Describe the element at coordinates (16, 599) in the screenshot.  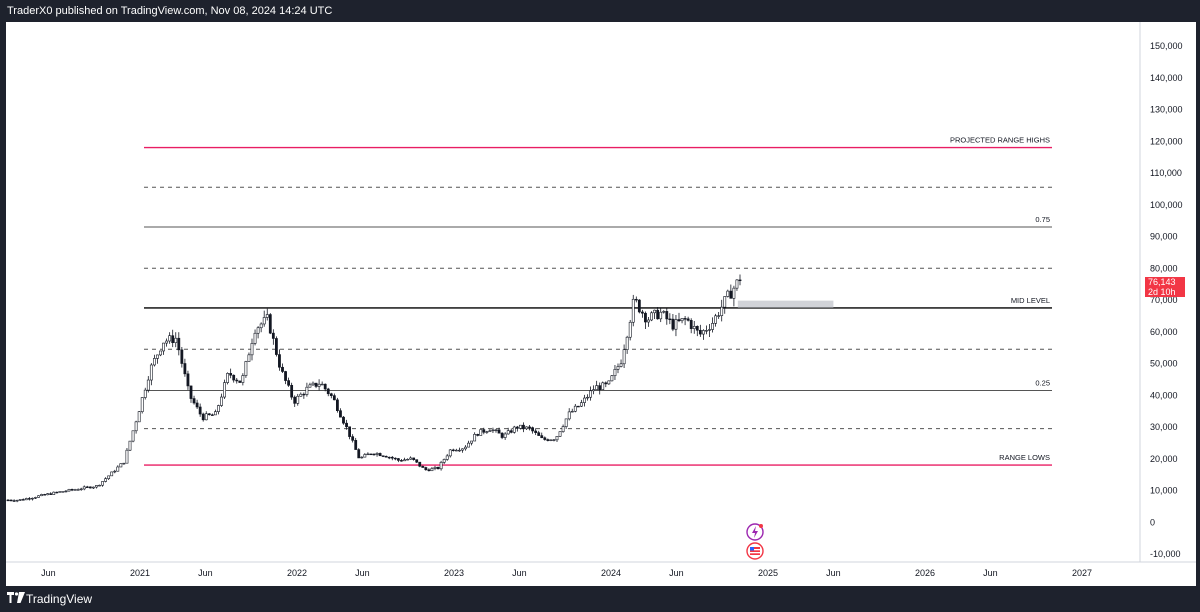
I see `tradingview-logo-icon` at that location.